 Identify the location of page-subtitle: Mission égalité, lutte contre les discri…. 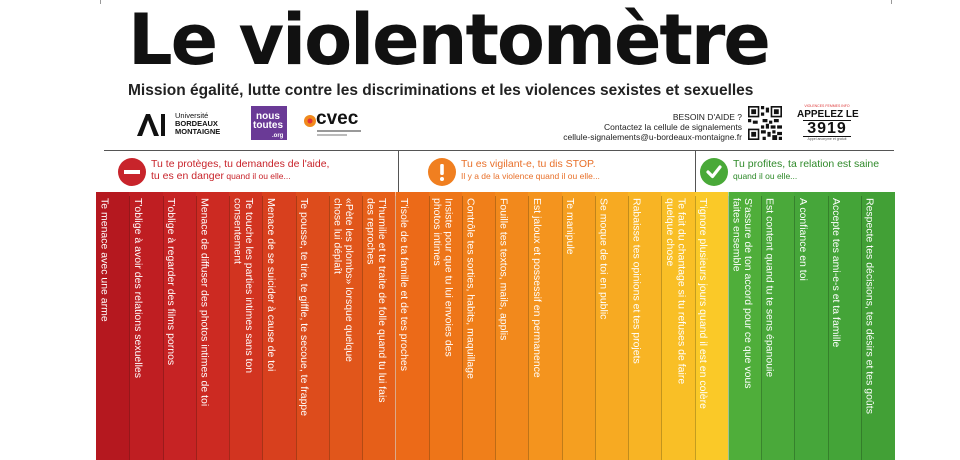
(441, 90).